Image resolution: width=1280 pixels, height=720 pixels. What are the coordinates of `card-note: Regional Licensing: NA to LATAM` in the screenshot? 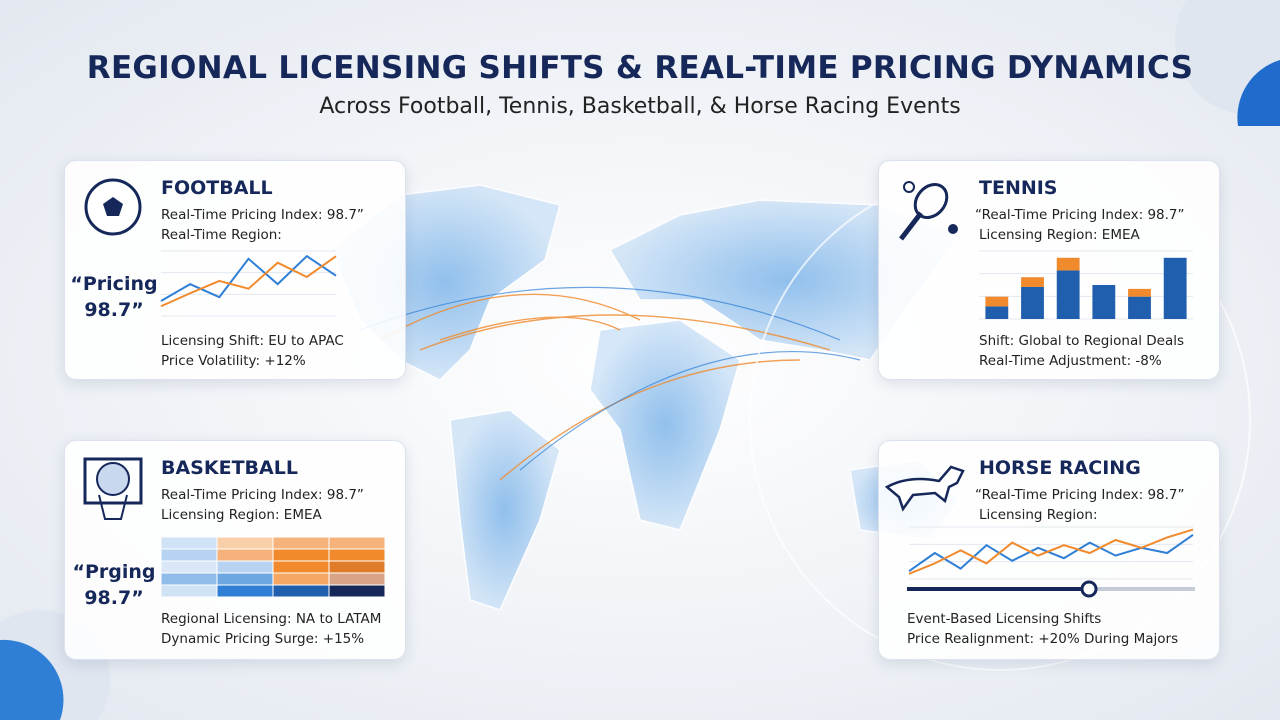 It's located at (271, 619).